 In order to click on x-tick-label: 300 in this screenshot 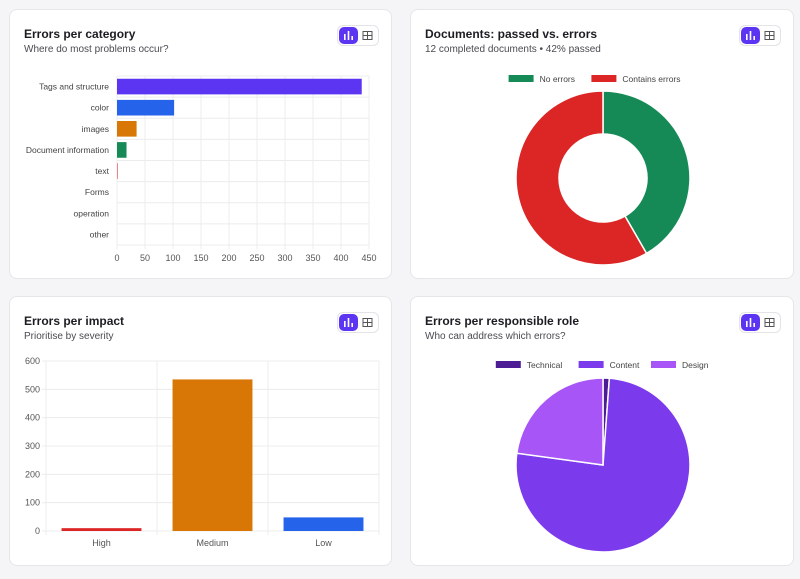, I will do `click(284, 258)`.